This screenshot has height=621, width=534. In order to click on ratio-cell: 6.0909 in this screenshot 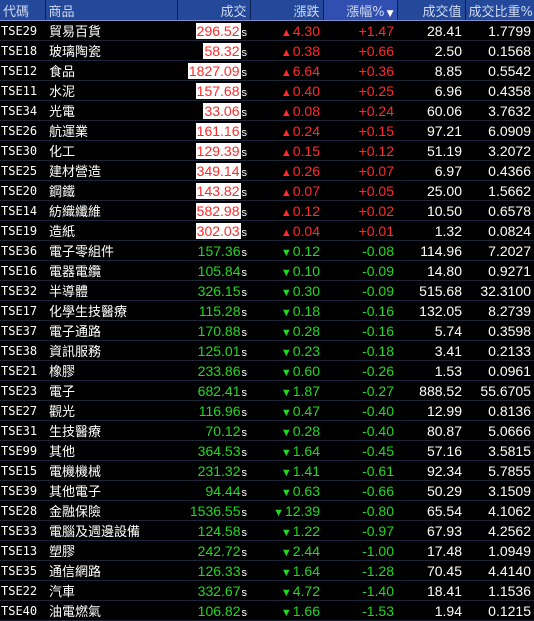, I will do `click(499, 130)`.